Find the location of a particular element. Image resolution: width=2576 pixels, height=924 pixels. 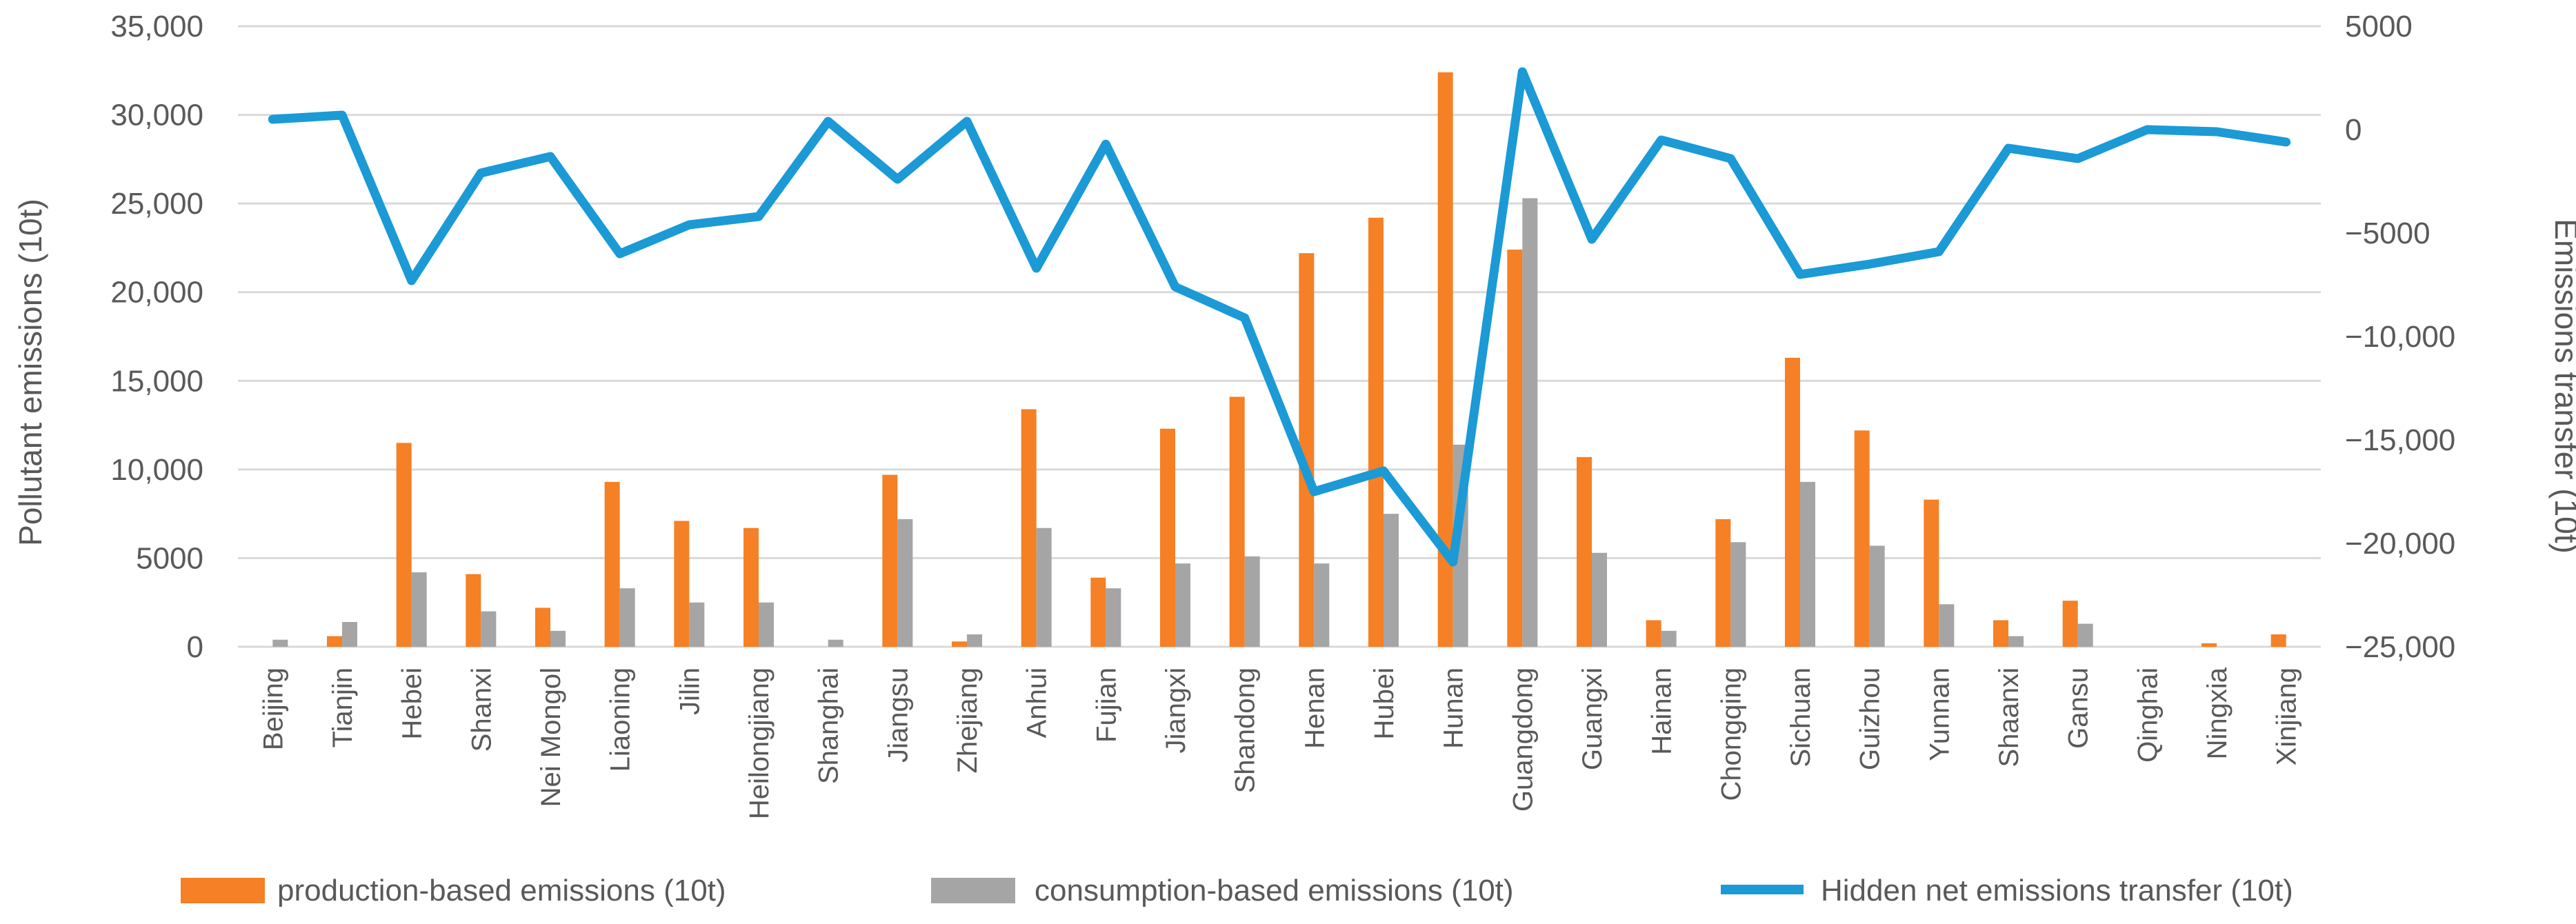

category-label: Qinghai is located at coordinates (2148, 715).